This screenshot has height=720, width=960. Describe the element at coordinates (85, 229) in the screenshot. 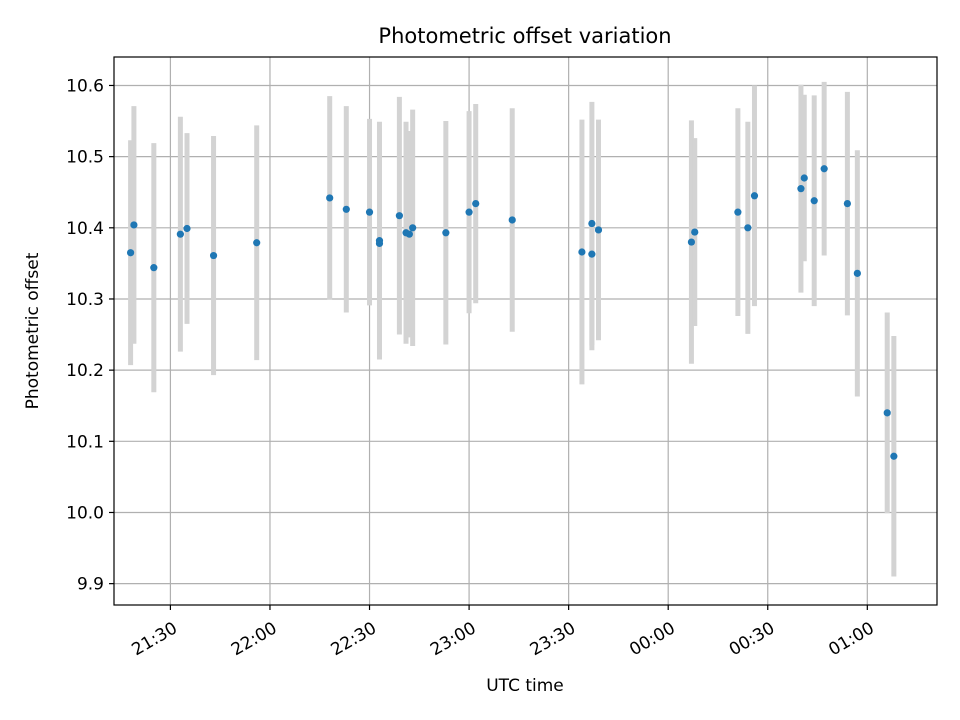

I see `y-tick-label: 10.4` at that location.